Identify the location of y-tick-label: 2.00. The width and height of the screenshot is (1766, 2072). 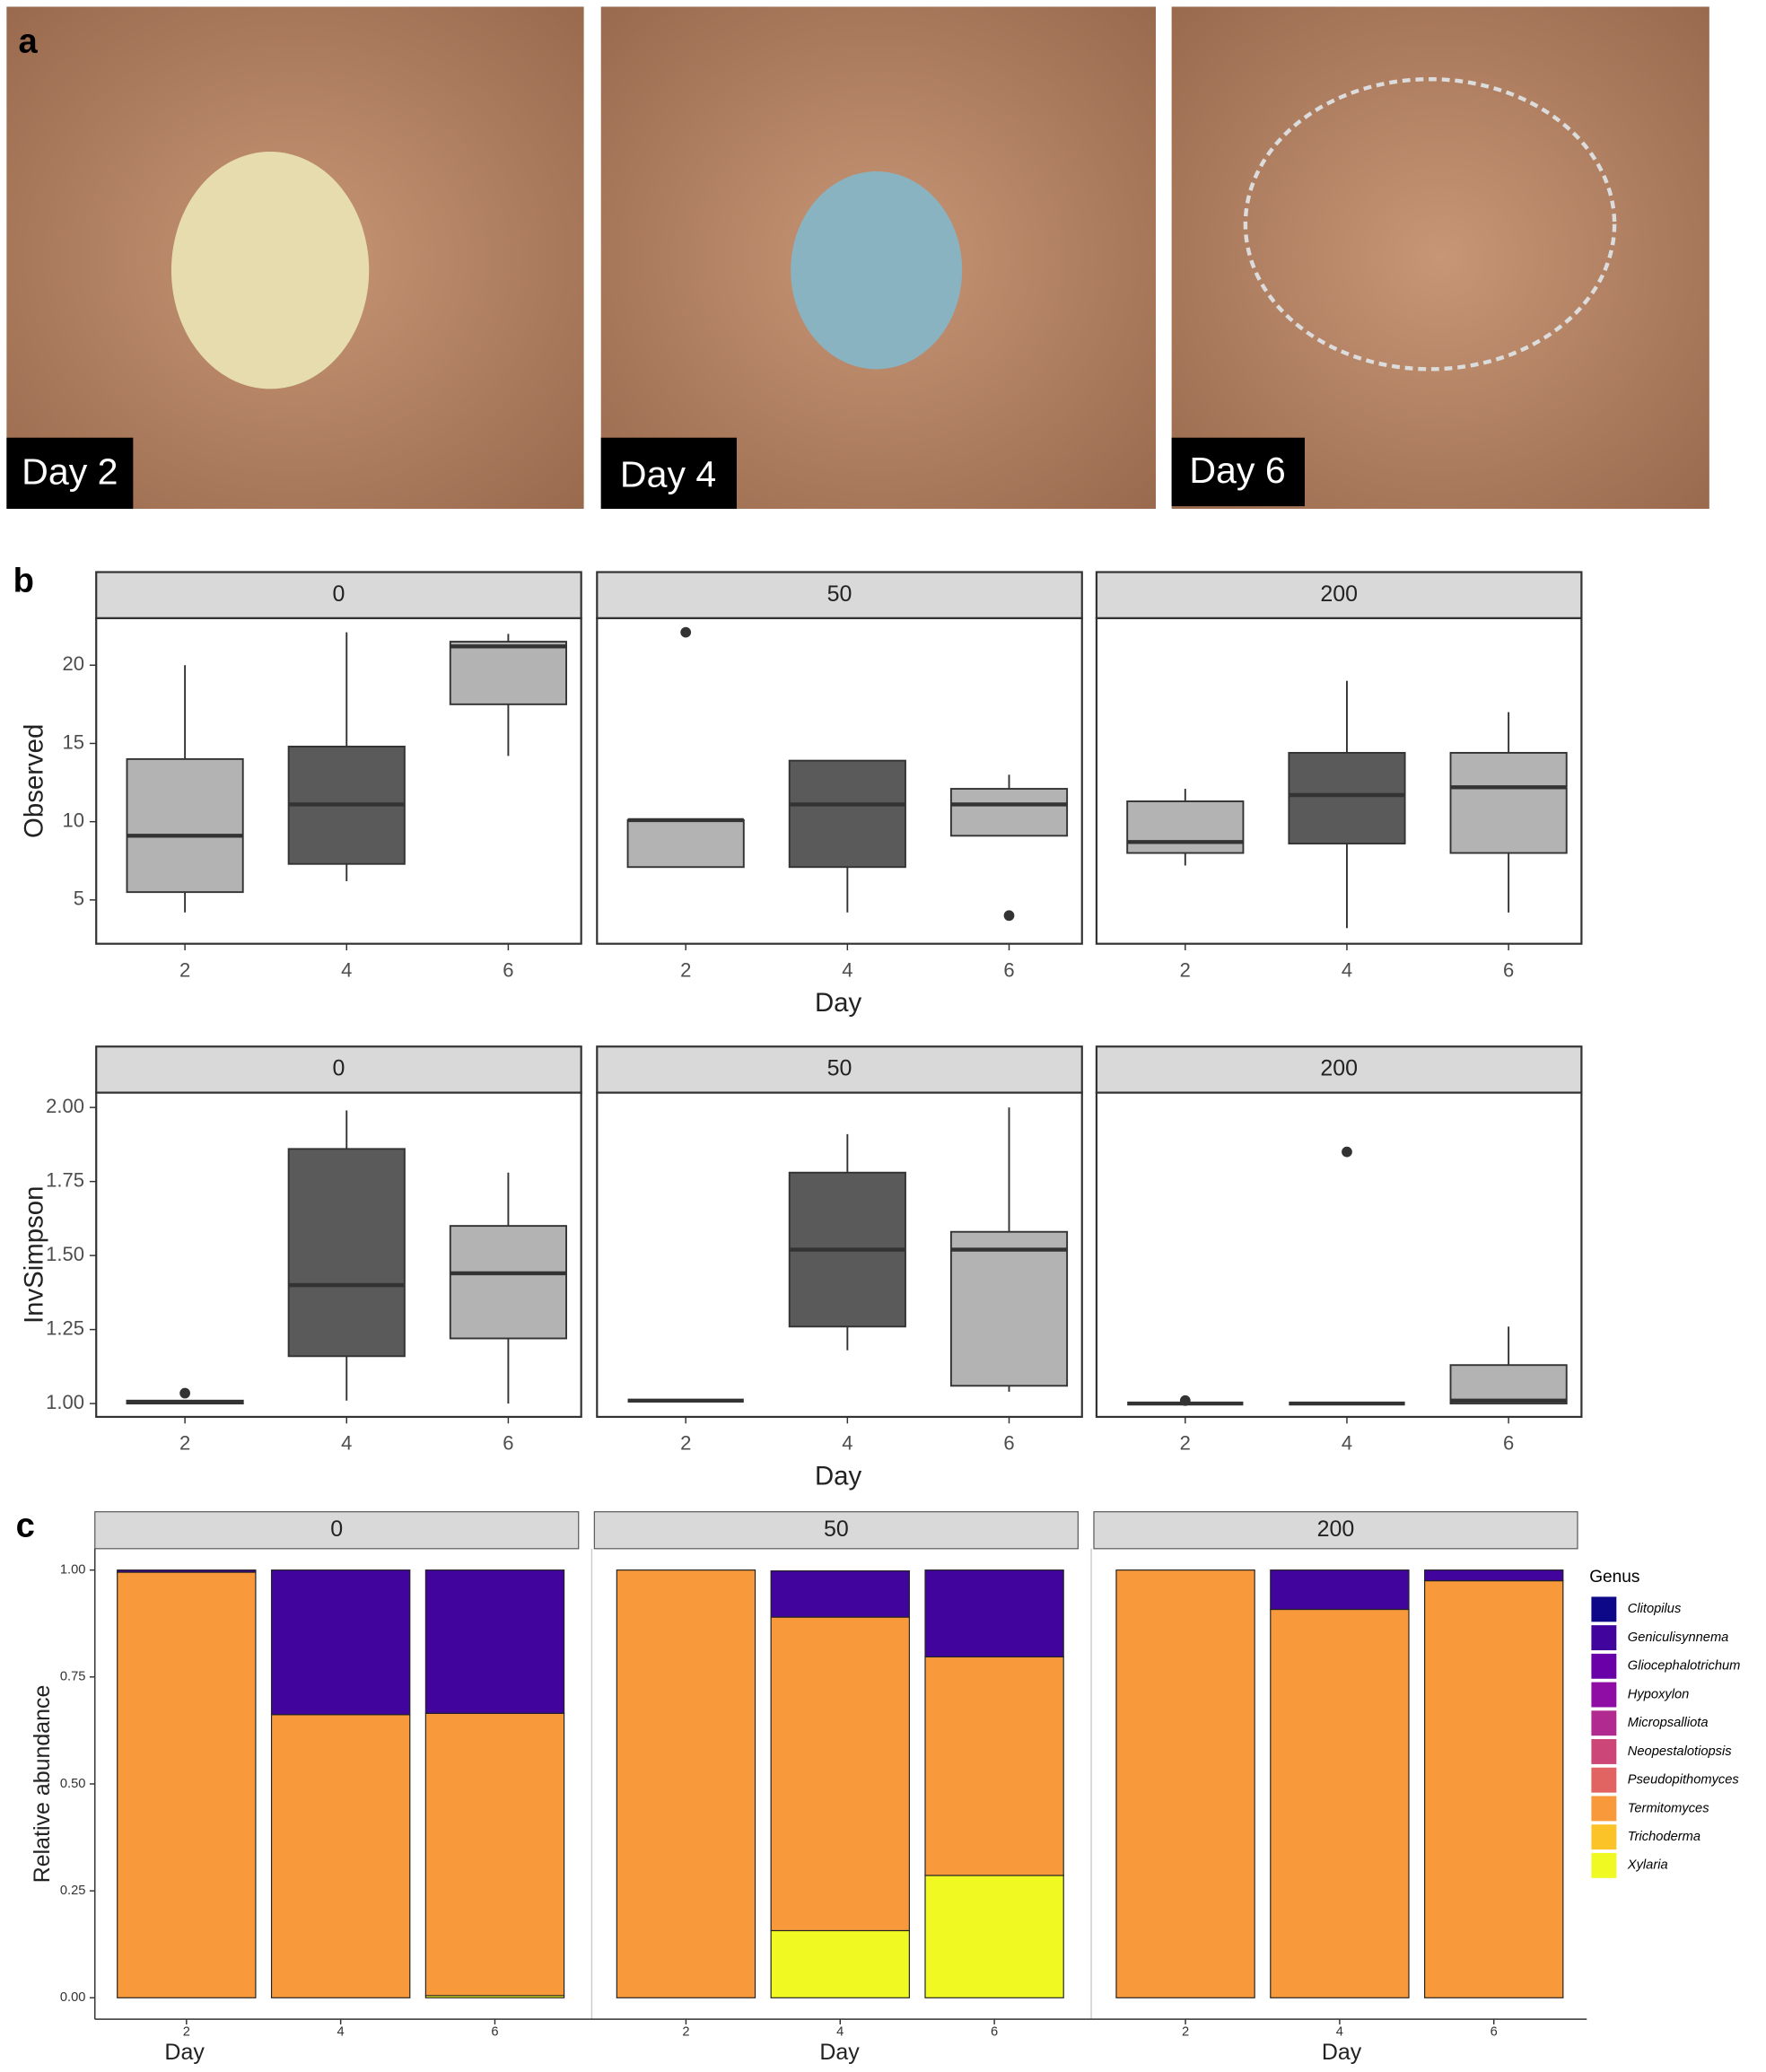
(65, 1106).